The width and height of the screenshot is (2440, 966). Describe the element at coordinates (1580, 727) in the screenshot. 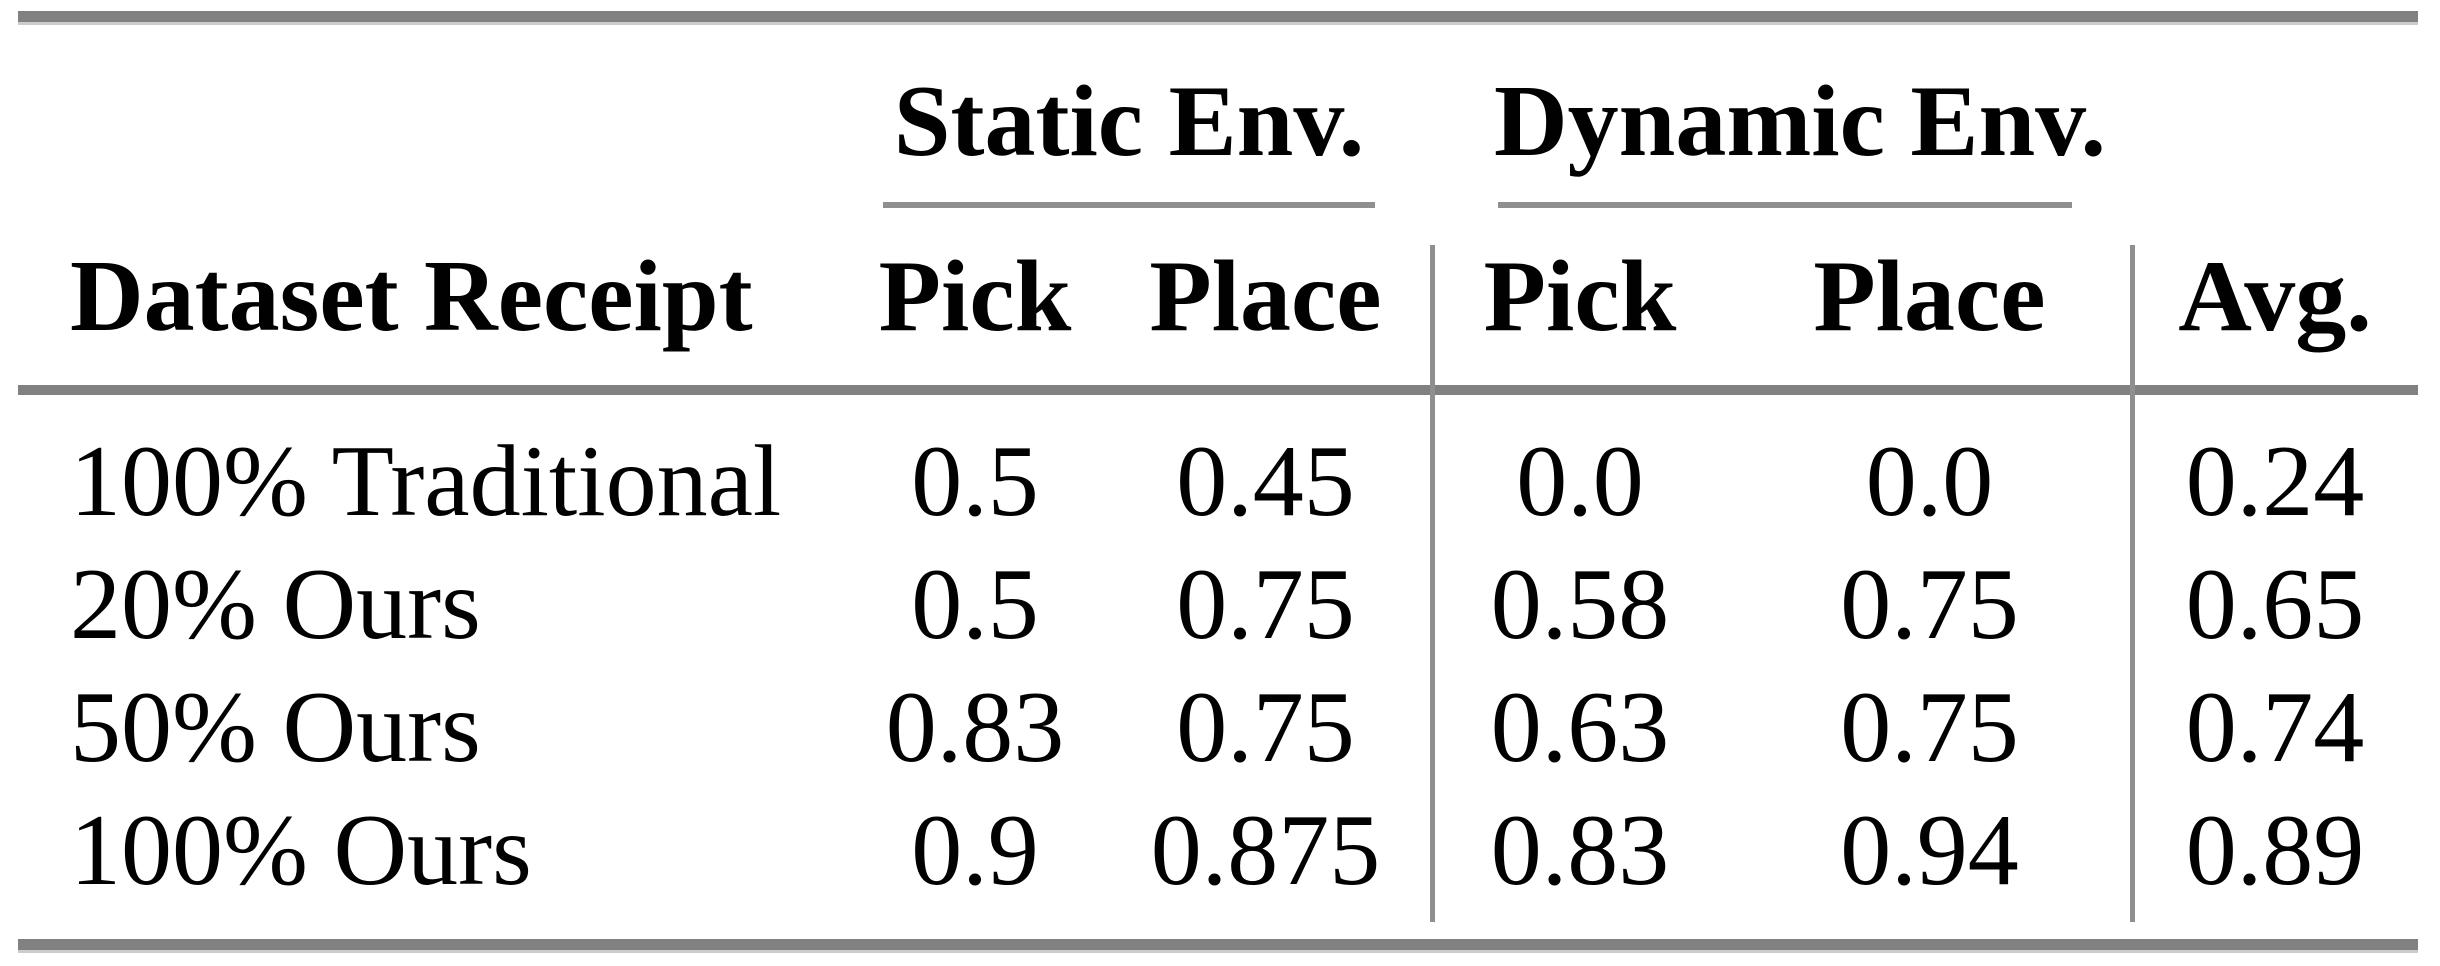

I see `cell-dynamic-pick: 0.63` at that location.